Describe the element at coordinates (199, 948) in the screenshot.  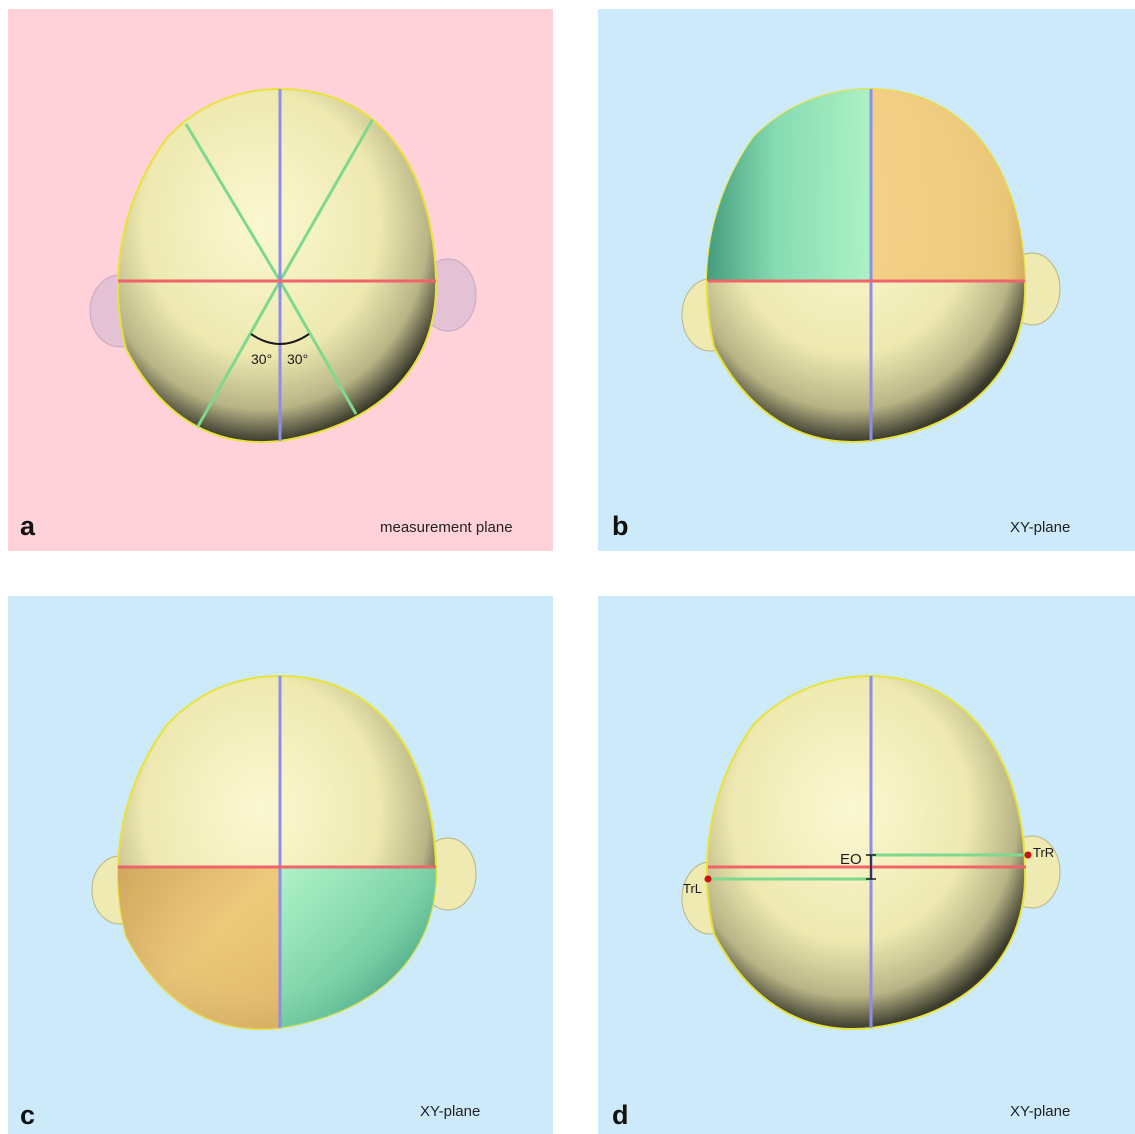
I see `quadrant-lower-left` at that location.